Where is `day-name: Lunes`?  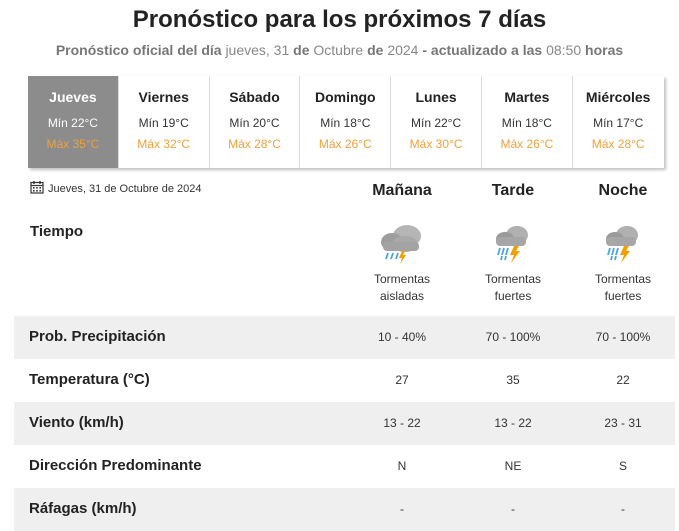
day-name: Lunes is located at coordinates (436, 97).